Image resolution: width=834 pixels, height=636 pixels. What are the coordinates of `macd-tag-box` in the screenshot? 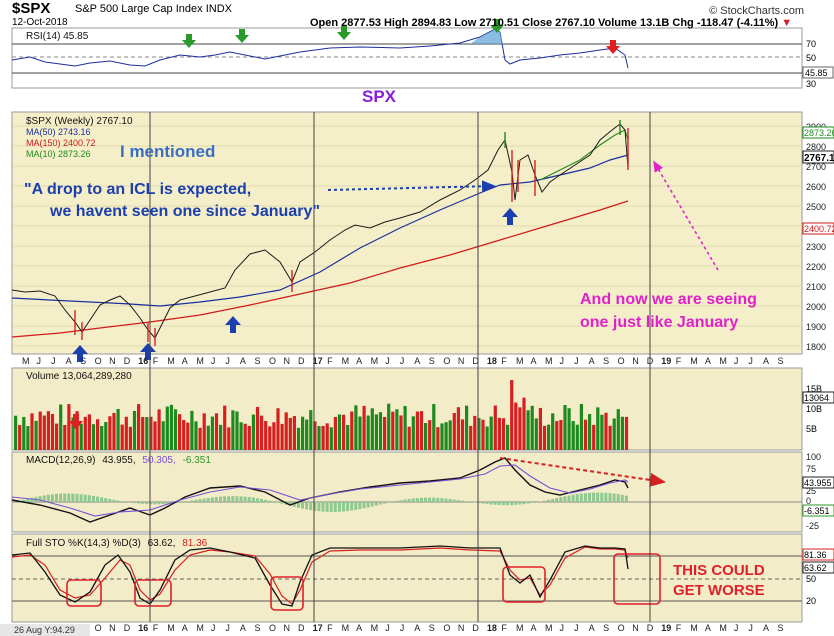 It's located at (818, 482).